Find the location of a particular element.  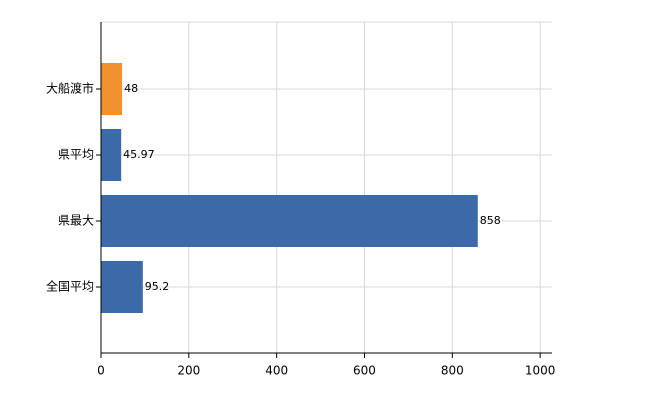

y-tick-label: 県平均 is located at coordinates (76, 155).